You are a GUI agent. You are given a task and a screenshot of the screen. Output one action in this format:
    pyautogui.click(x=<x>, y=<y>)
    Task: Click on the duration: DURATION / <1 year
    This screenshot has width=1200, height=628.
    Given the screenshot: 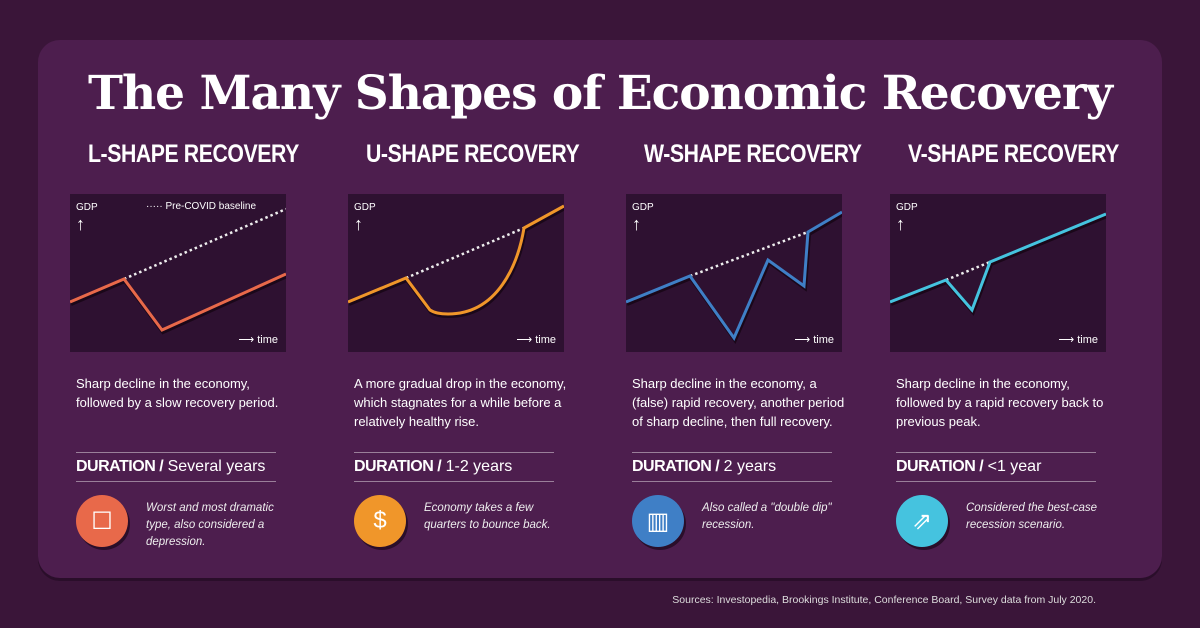 What is the action you would take?
    pyautogui.click(x=996, y=467)
    